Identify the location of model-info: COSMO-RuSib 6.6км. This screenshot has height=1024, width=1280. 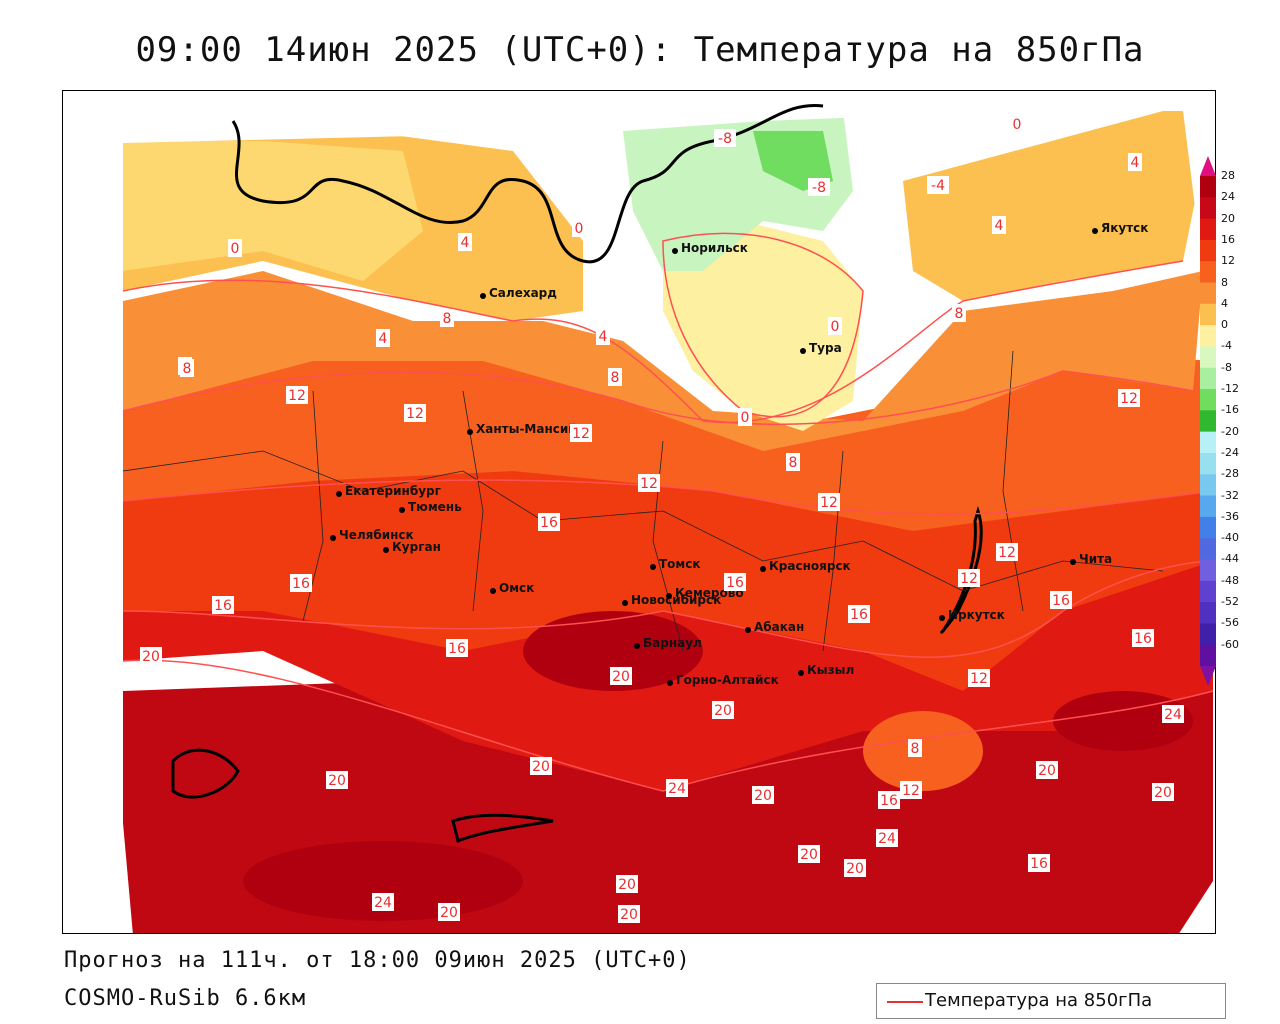
(185, 998).